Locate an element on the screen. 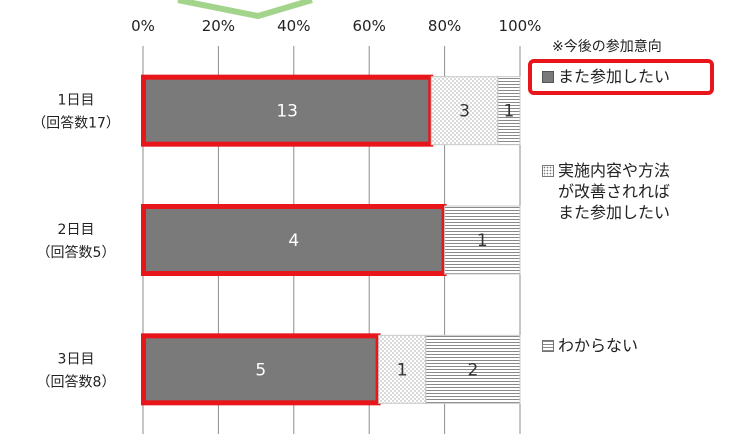 The width and height of the screenshot is (744, 434). bar-data-label: 2 is located at coordinates (472, 370).